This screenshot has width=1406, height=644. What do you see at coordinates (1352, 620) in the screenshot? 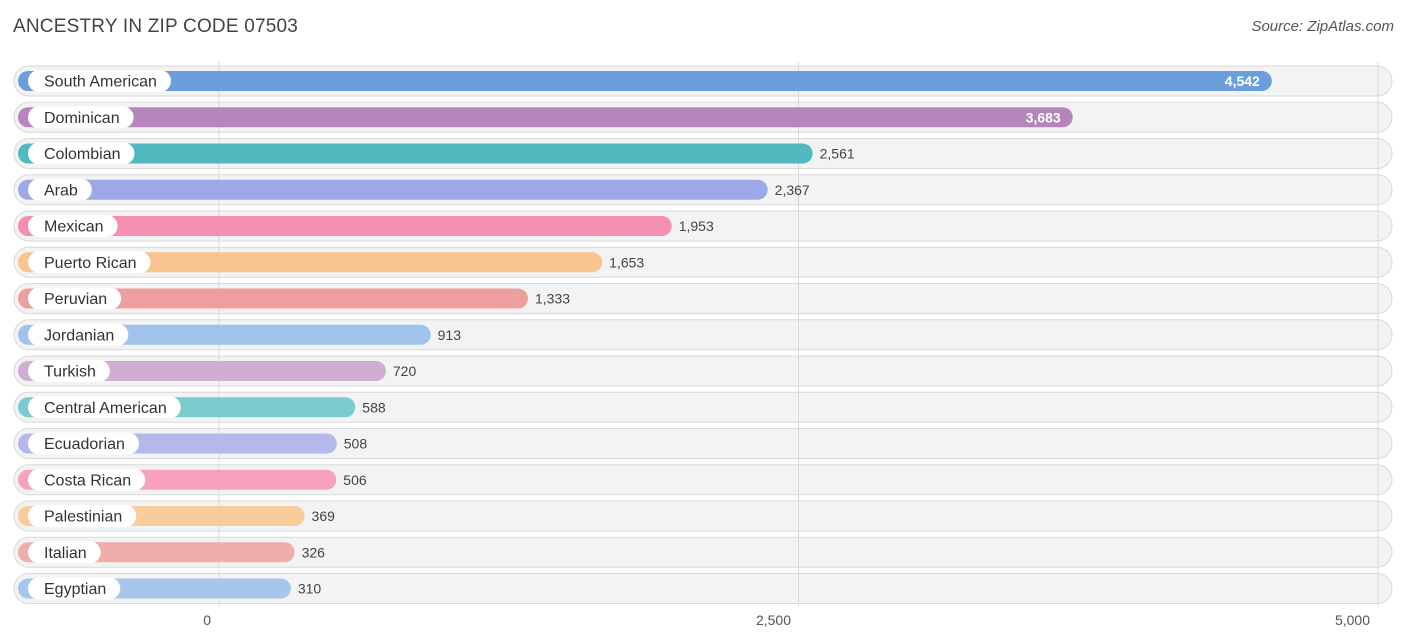
I see `x-tick-label: 5,000` at bounding box center [1352, 620].